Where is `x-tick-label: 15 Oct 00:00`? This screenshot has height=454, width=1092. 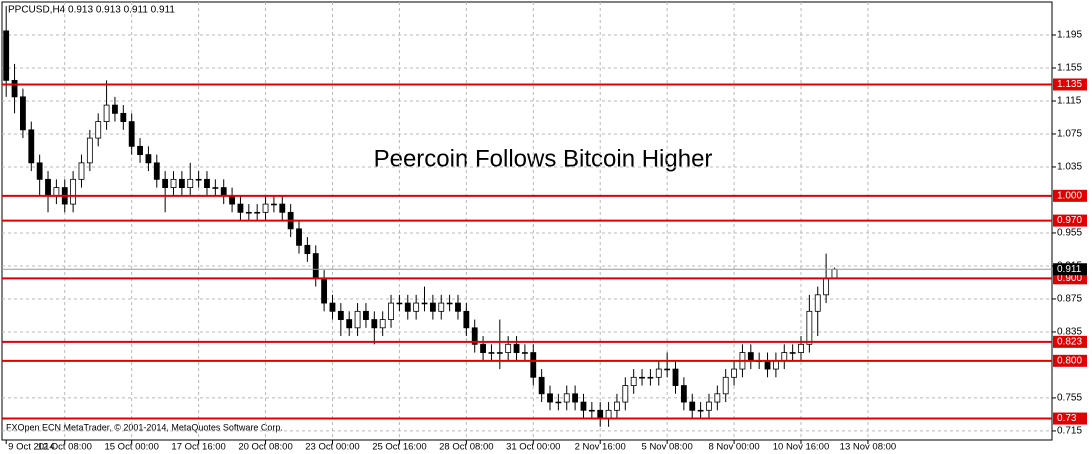 x-tick-label: 15 Oct 00:00 is located at coordinates (131, 447).